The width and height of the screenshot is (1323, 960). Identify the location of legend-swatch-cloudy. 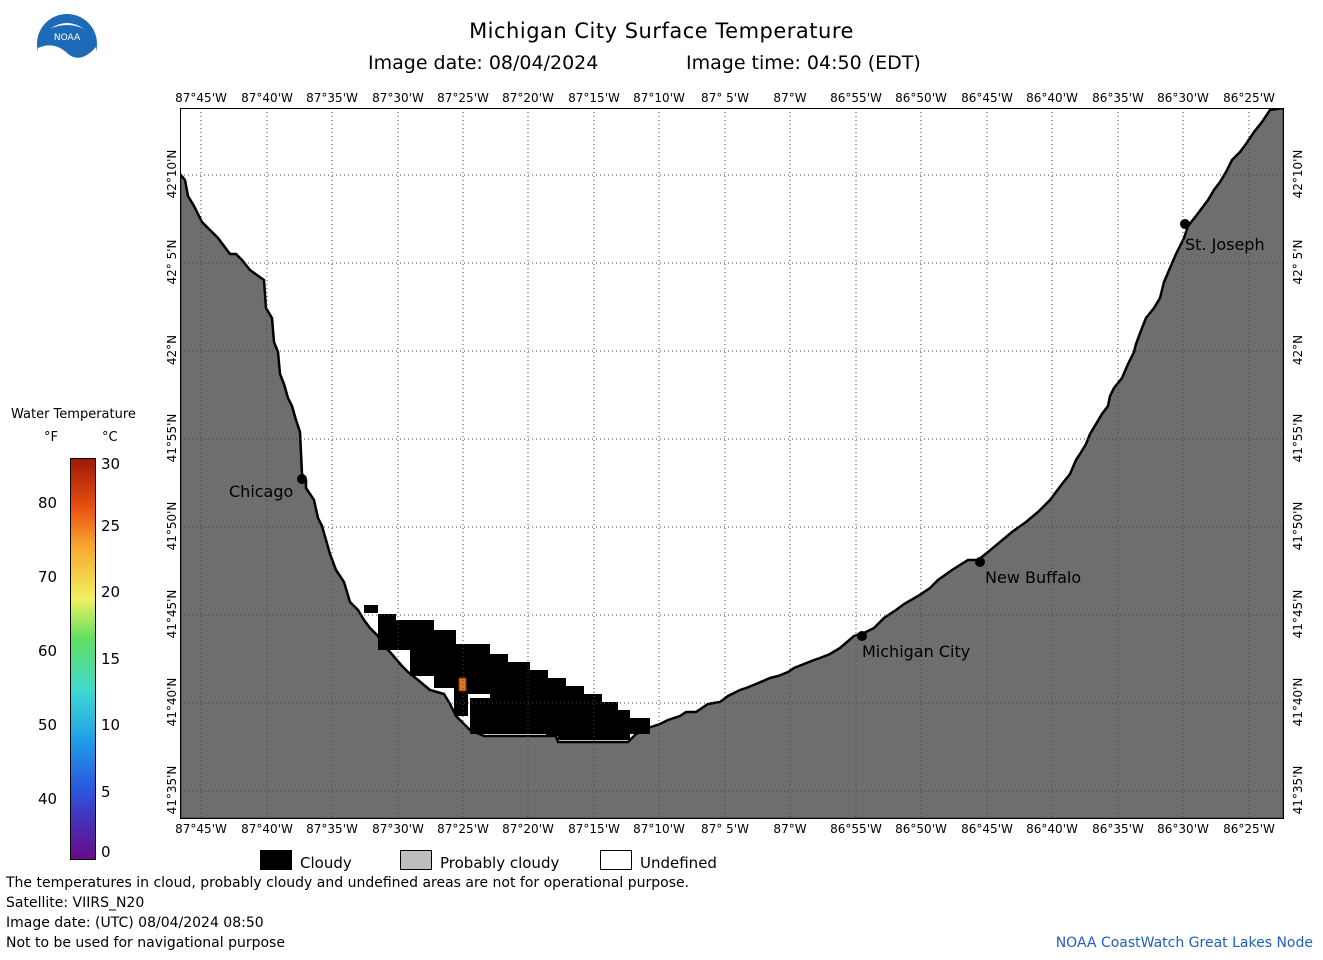
(276, 860).